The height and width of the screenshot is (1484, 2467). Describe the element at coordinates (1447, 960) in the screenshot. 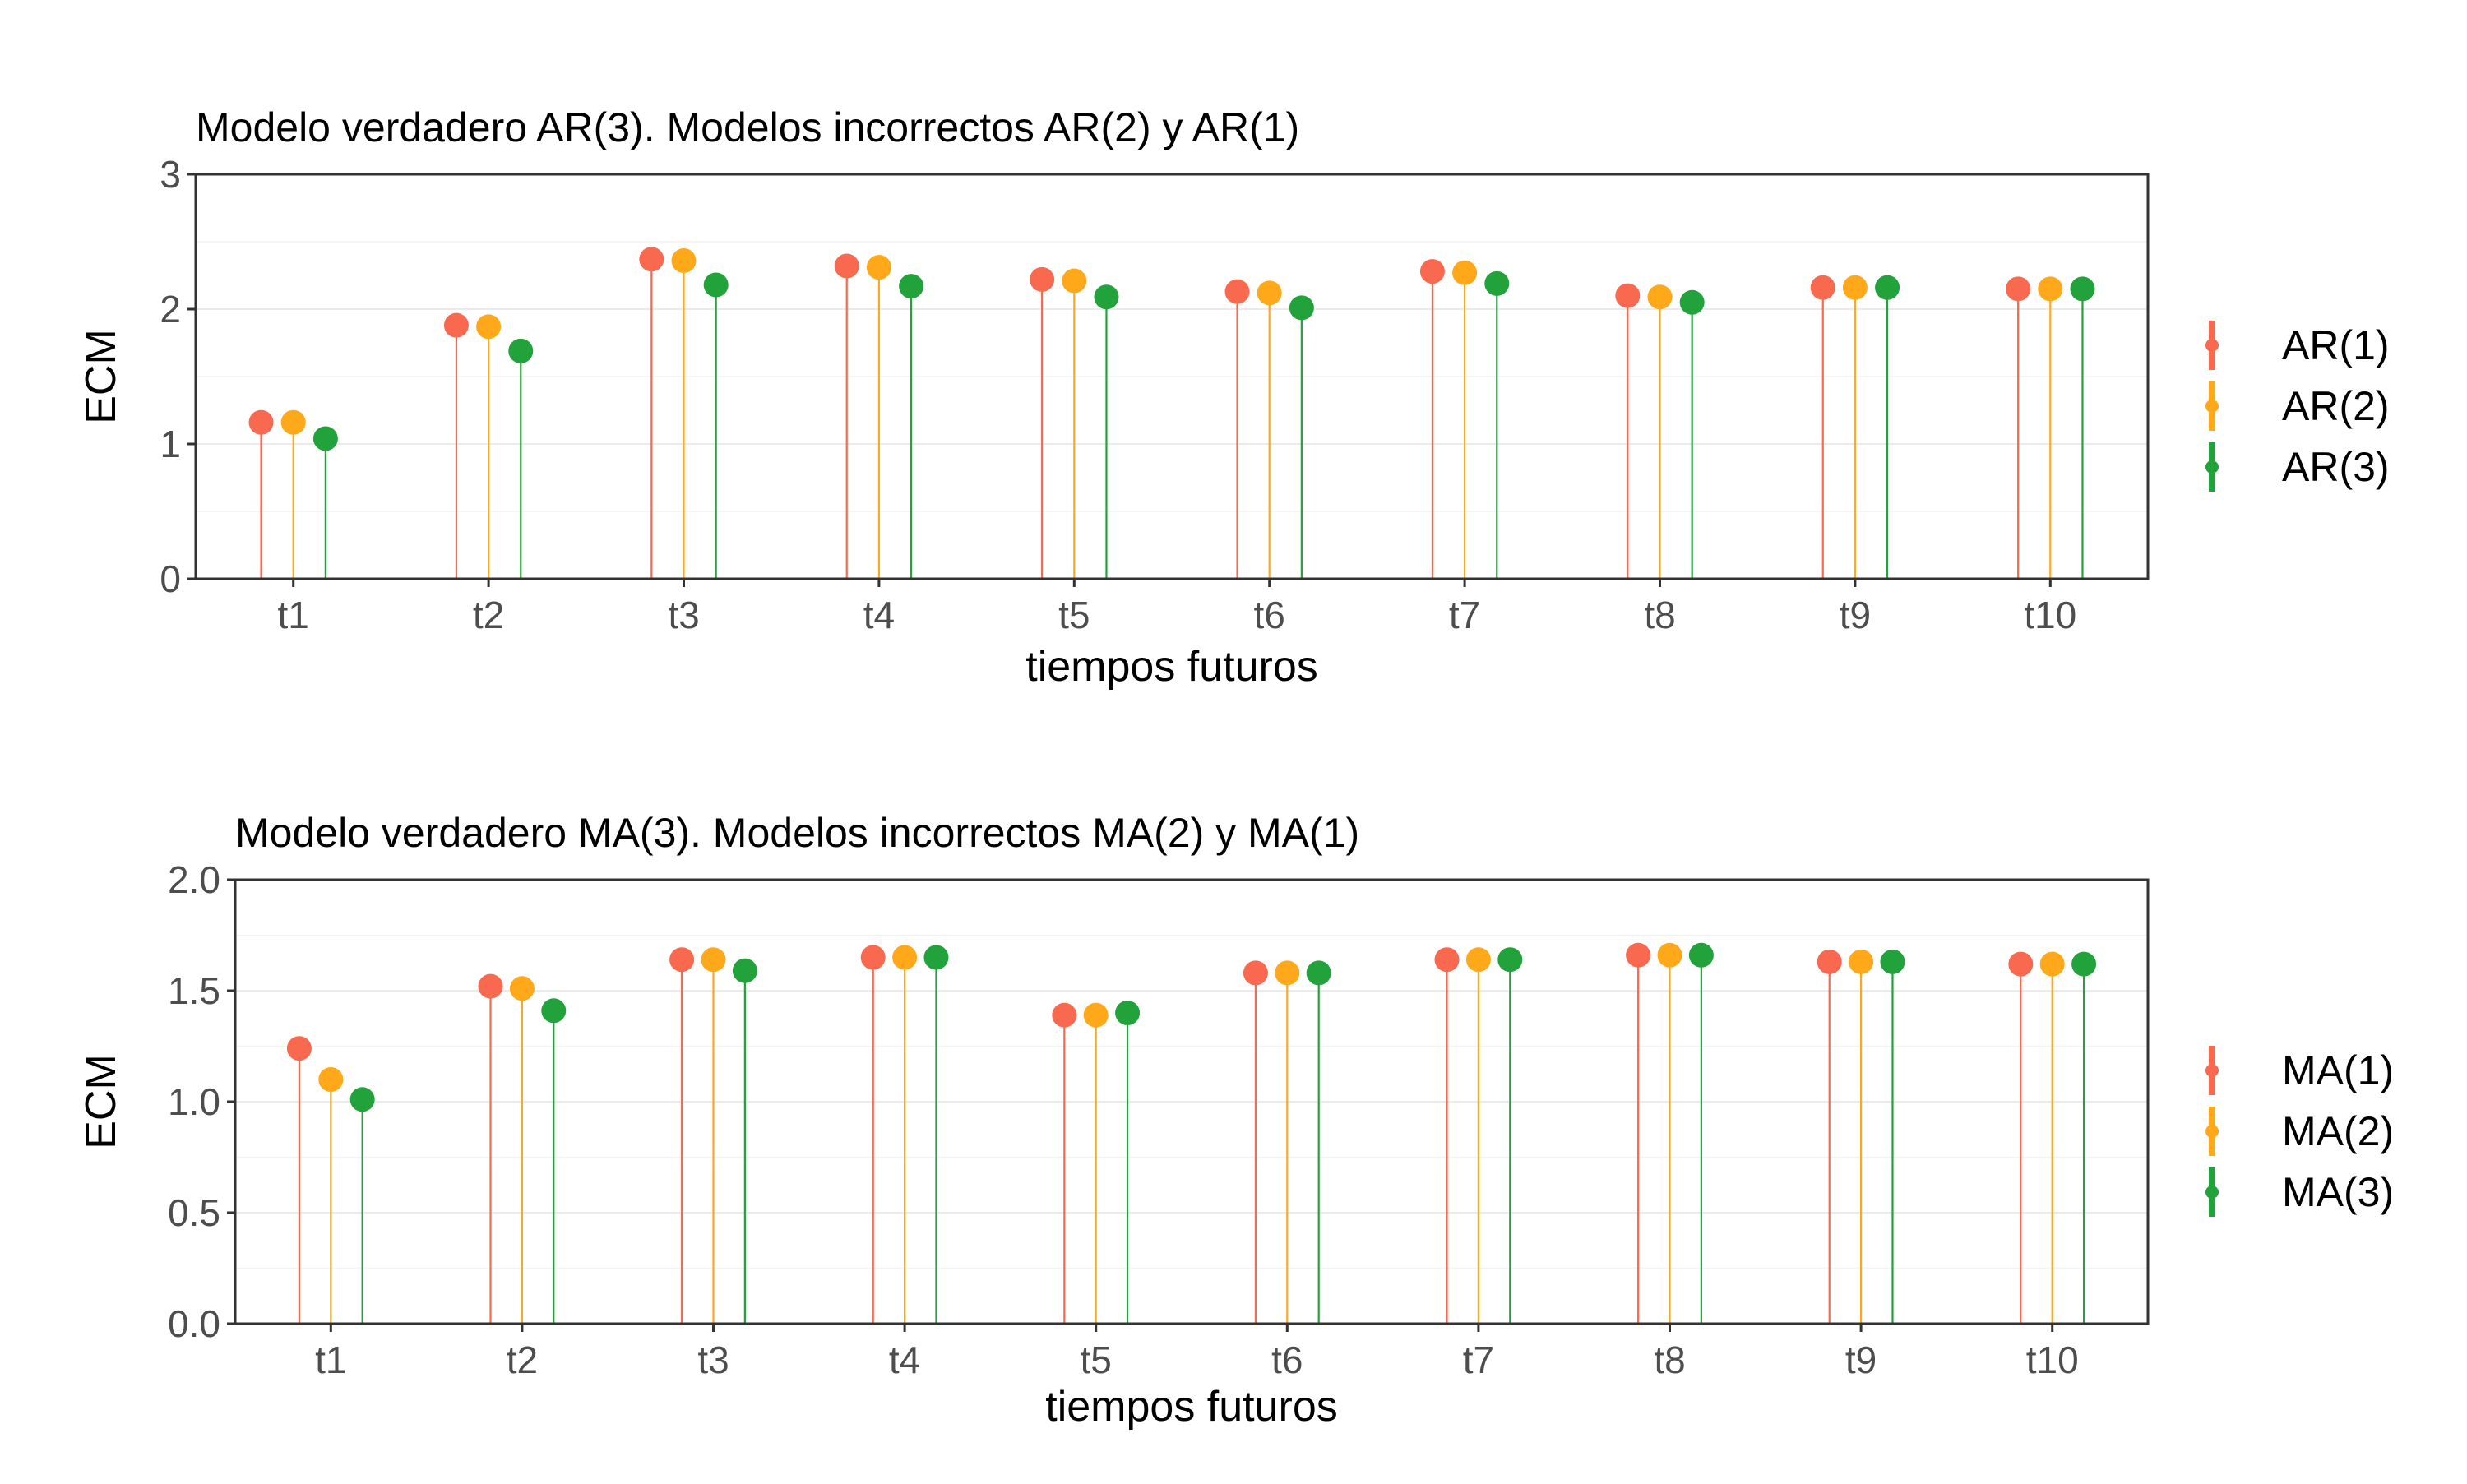

I see `point-MA(1)-t7` at that location.